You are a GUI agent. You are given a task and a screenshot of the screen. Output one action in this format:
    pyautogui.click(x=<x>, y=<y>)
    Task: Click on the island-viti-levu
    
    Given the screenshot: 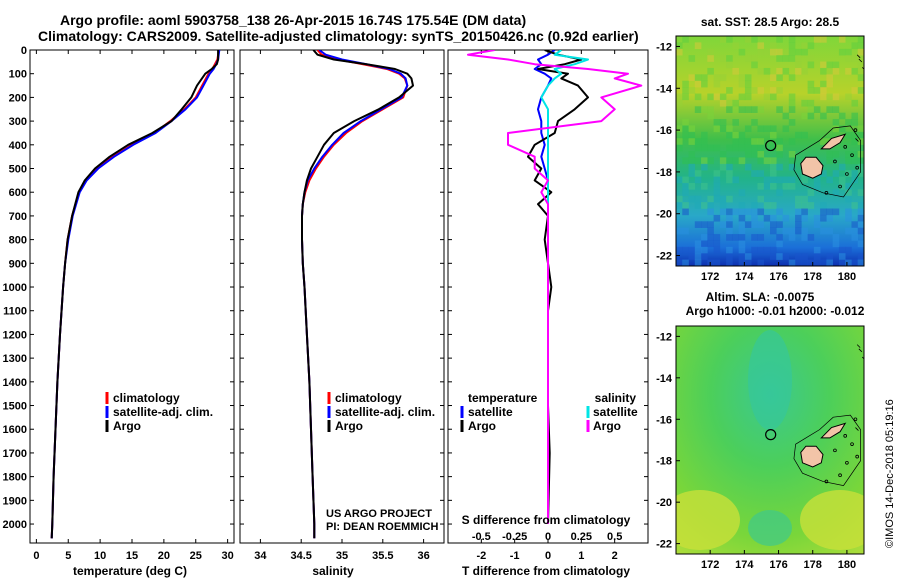 What is the action you would take?
    pyautogui.click(x=812, y=167)
    